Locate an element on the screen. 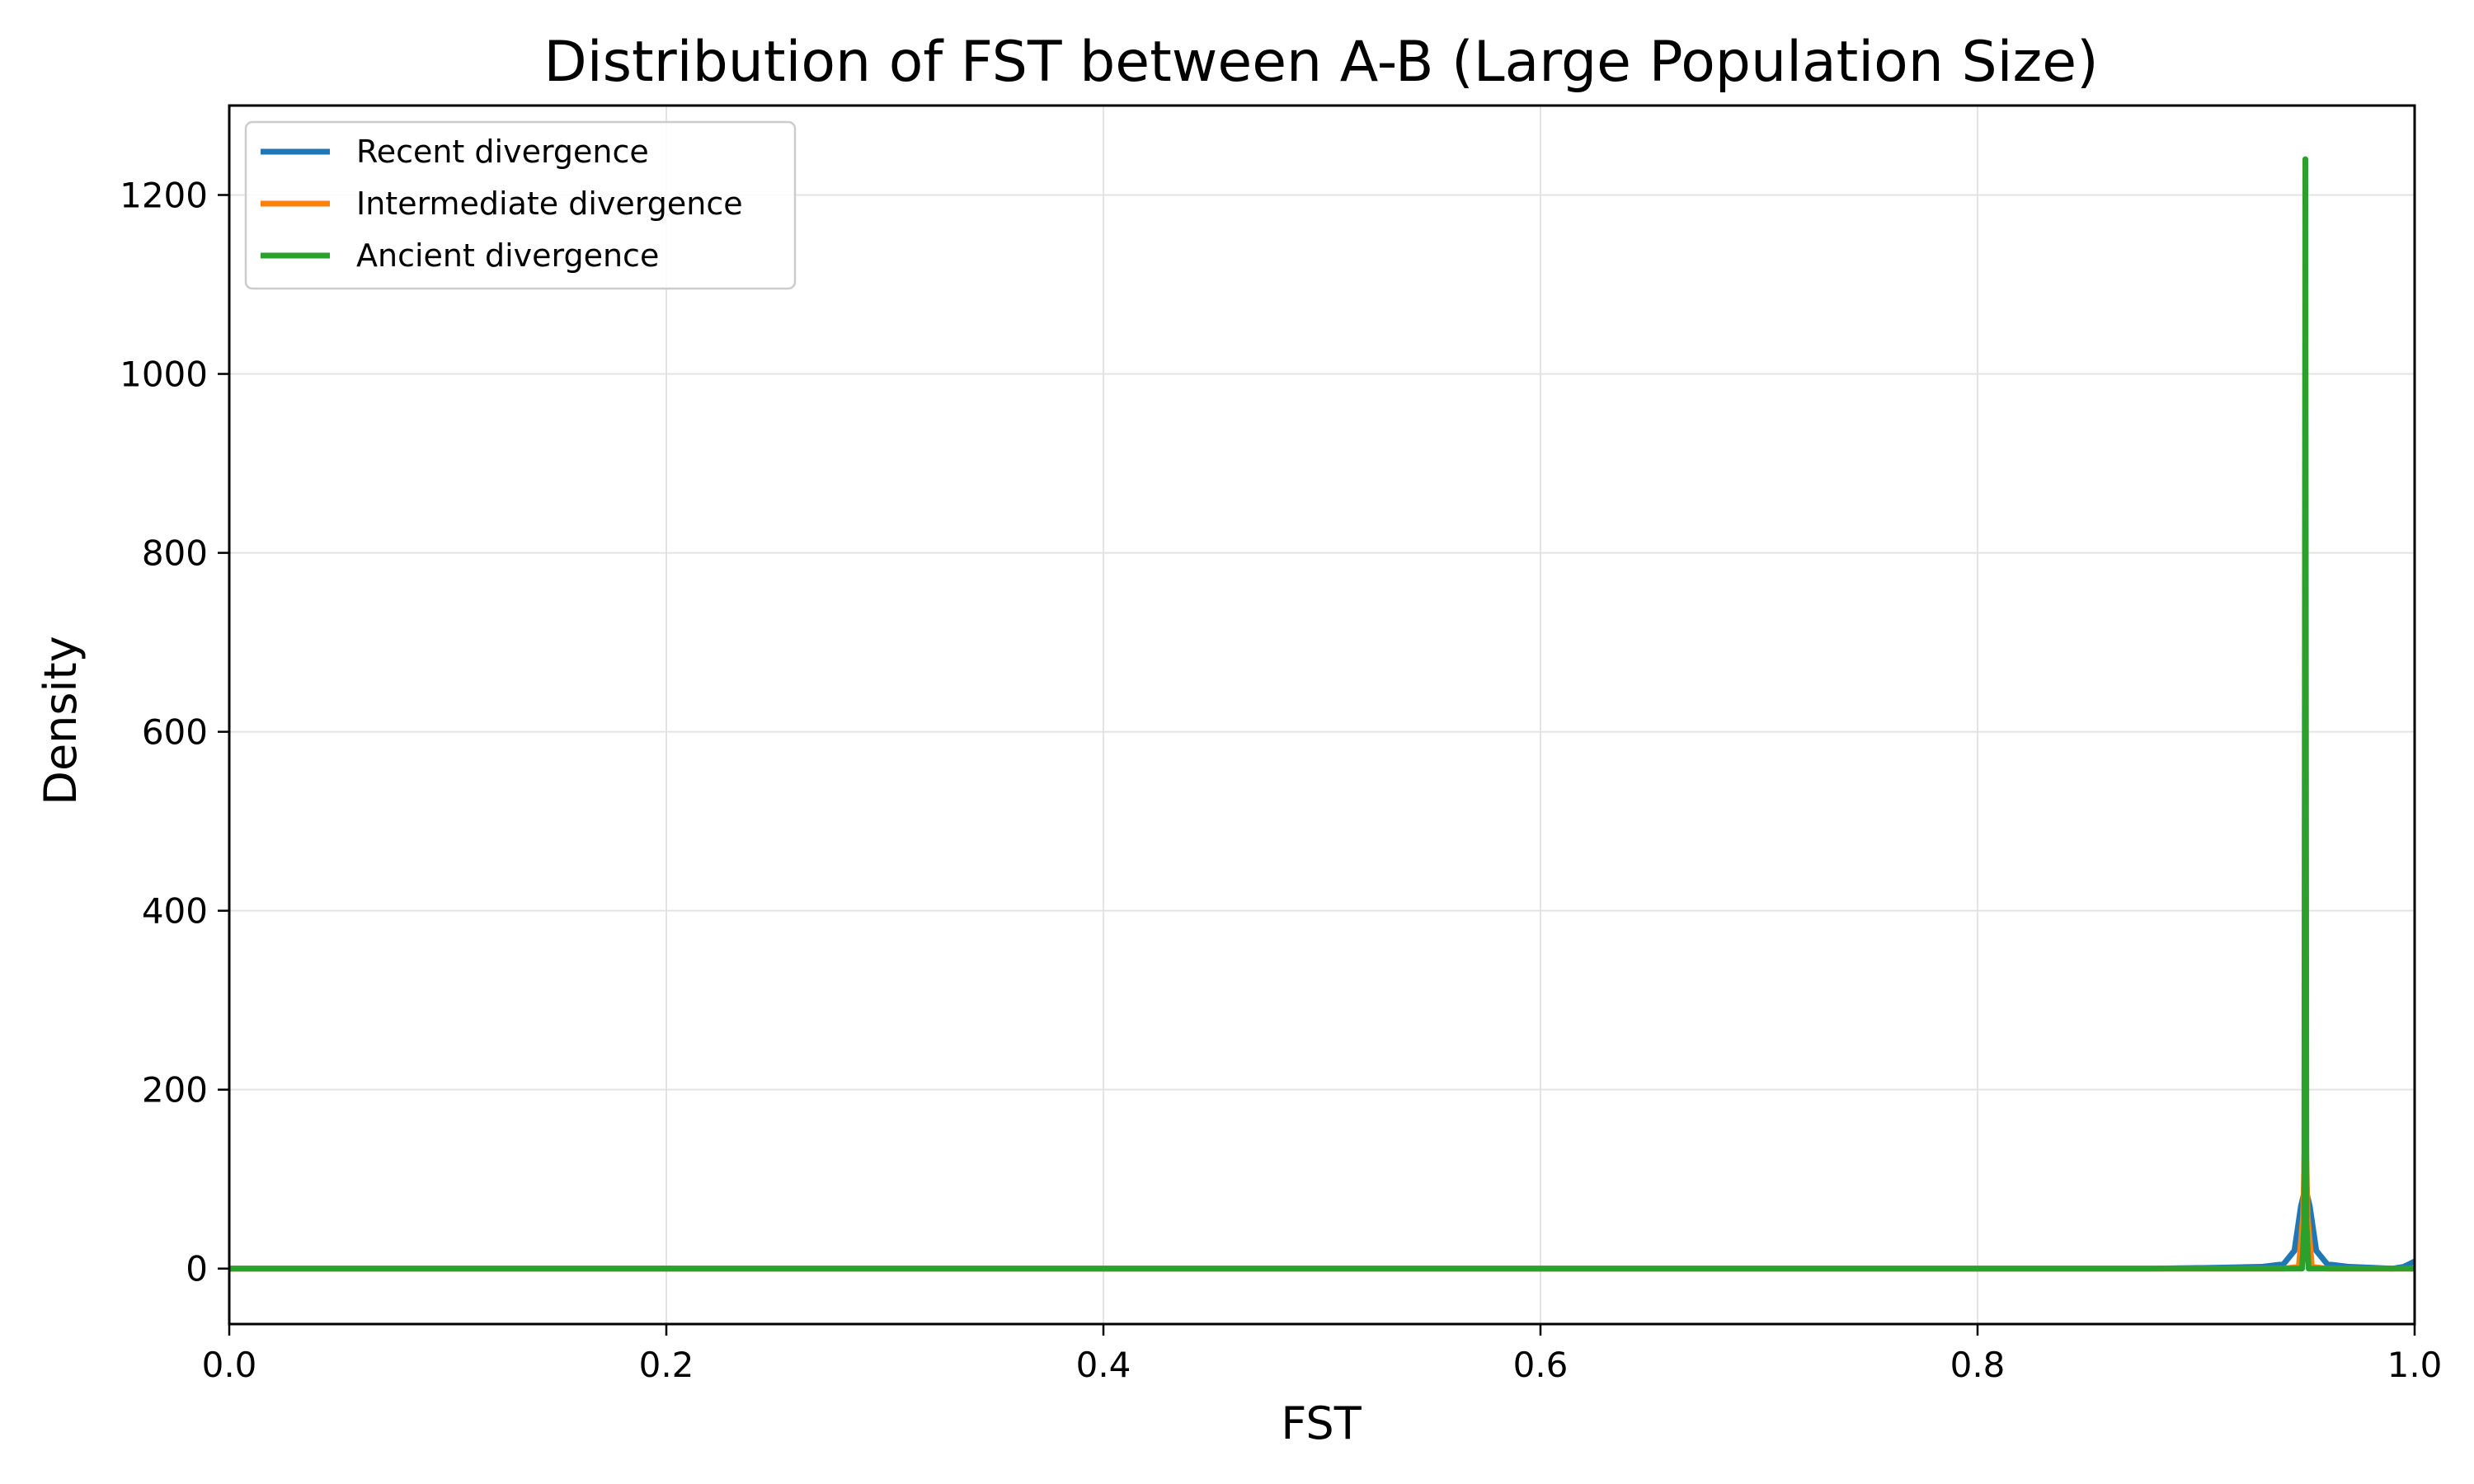 The image size is (2474, 1484). x-axis-label: FST is located at coordinates (1321, 1423).